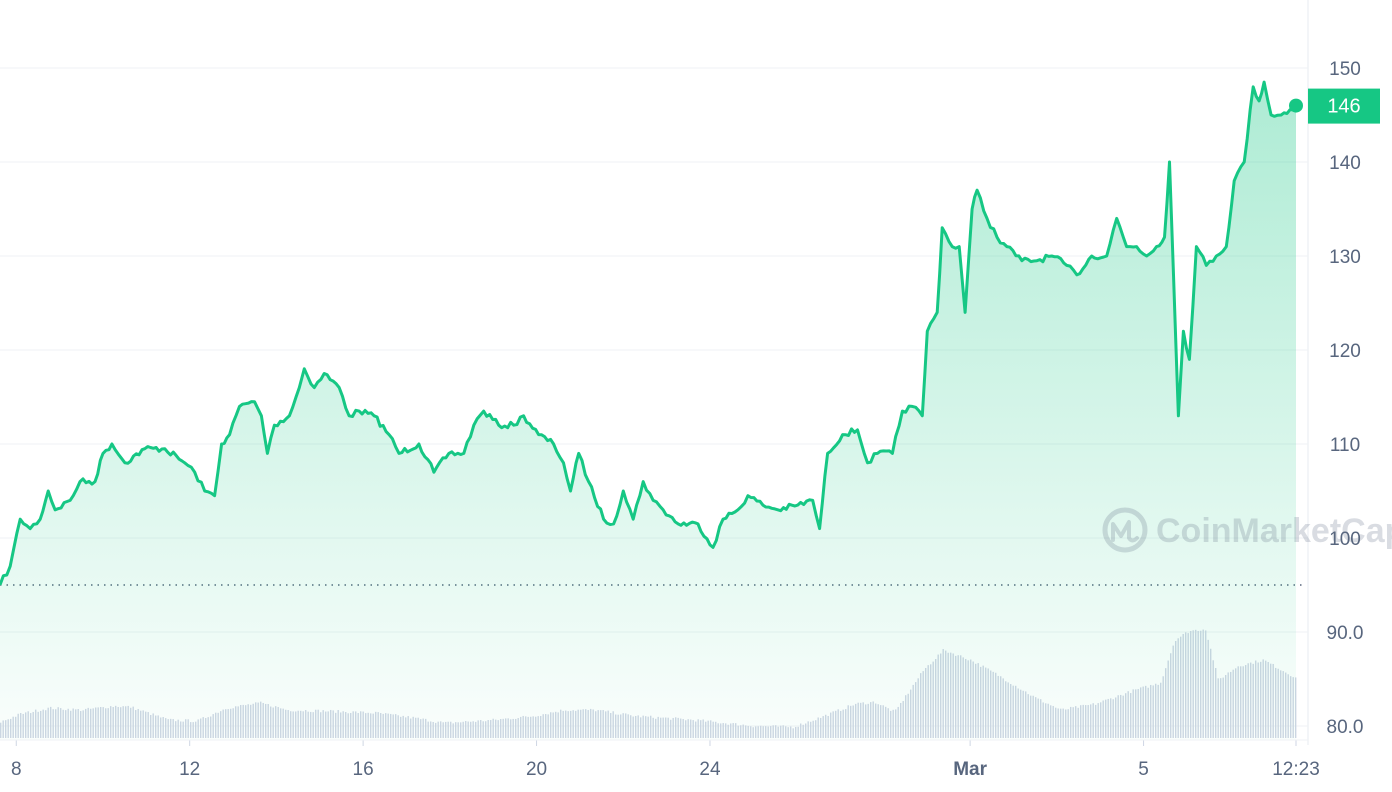 This screenshot has width=1392, height=792. I want to click on coinmarketcap-watermark: CoinMarketCap, so click(1247, 530).